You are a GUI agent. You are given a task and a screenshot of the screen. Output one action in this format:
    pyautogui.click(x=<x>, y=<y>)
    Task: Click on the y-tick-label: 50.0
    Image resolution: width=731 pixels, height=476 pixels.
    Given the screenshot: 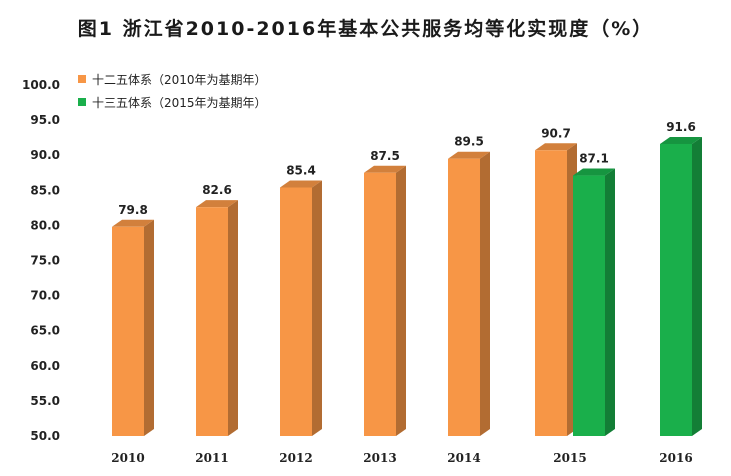 What is the action you would take?
    pyautogui.click(x=45, y=436)
    